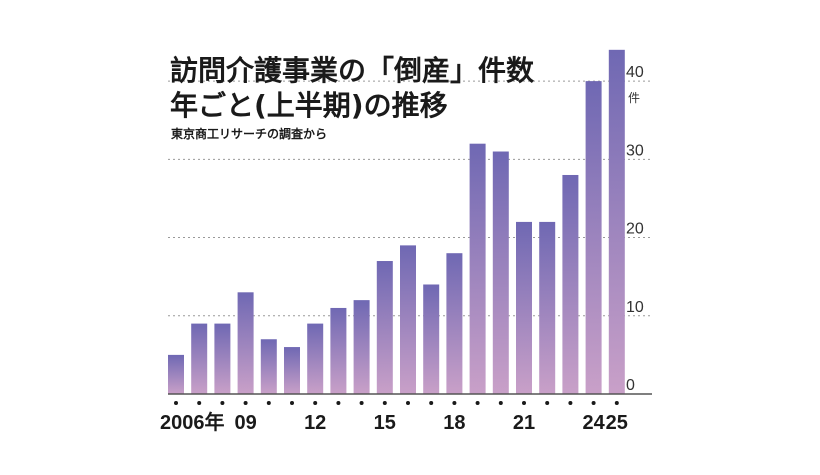  I want to click on x-tick-label-2009: 09, so click(245, 423).